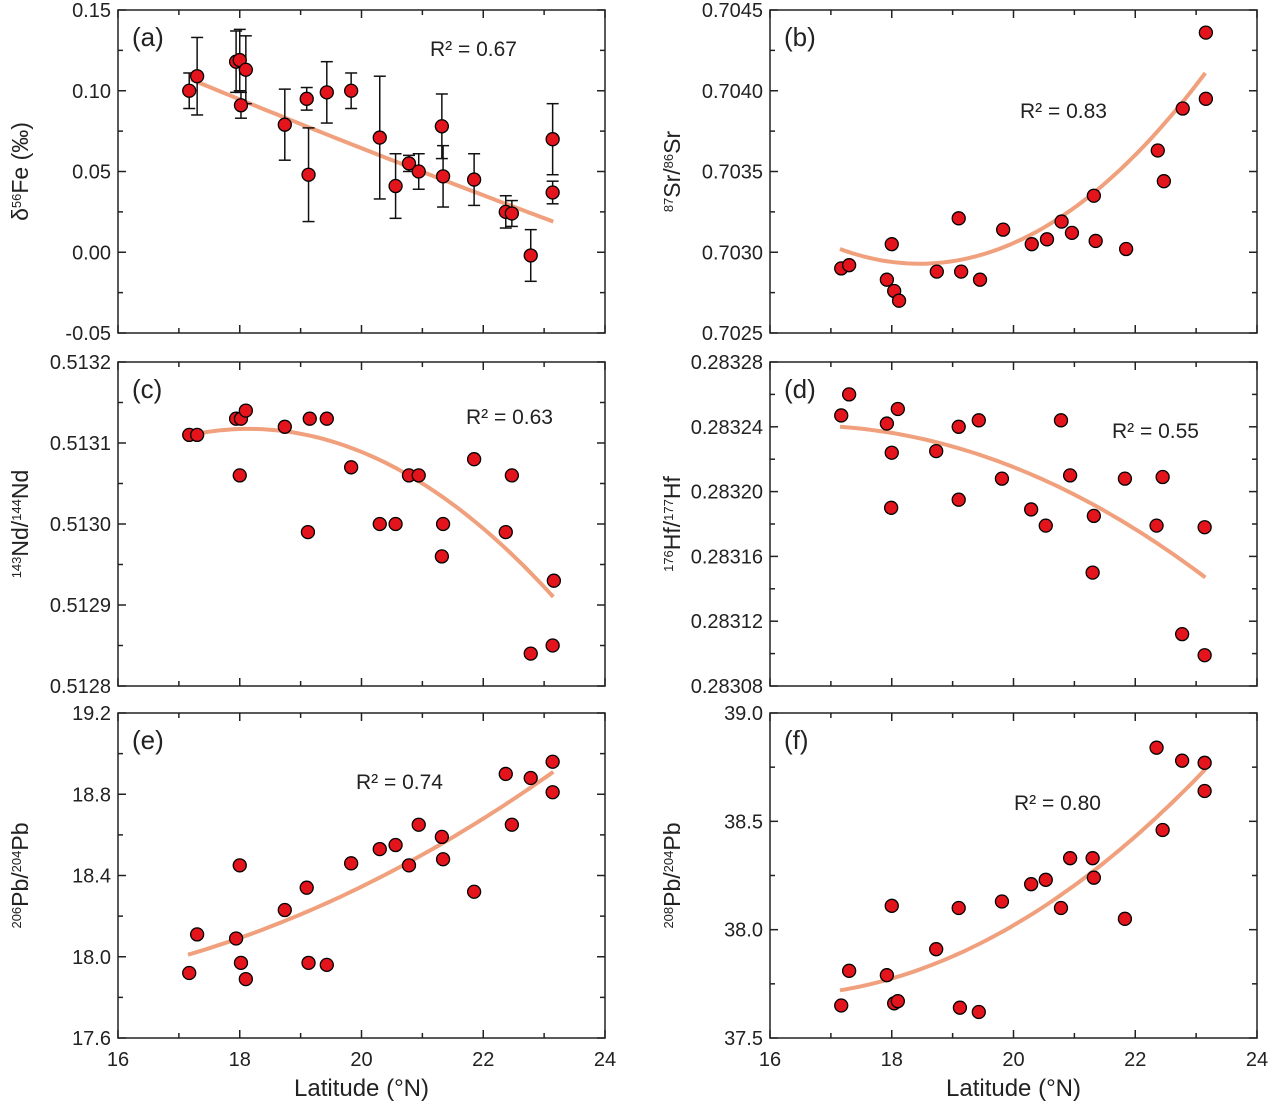 The image size is (1270, 1102). I want to click on y-label-superscript: 208, so click(668, 918).